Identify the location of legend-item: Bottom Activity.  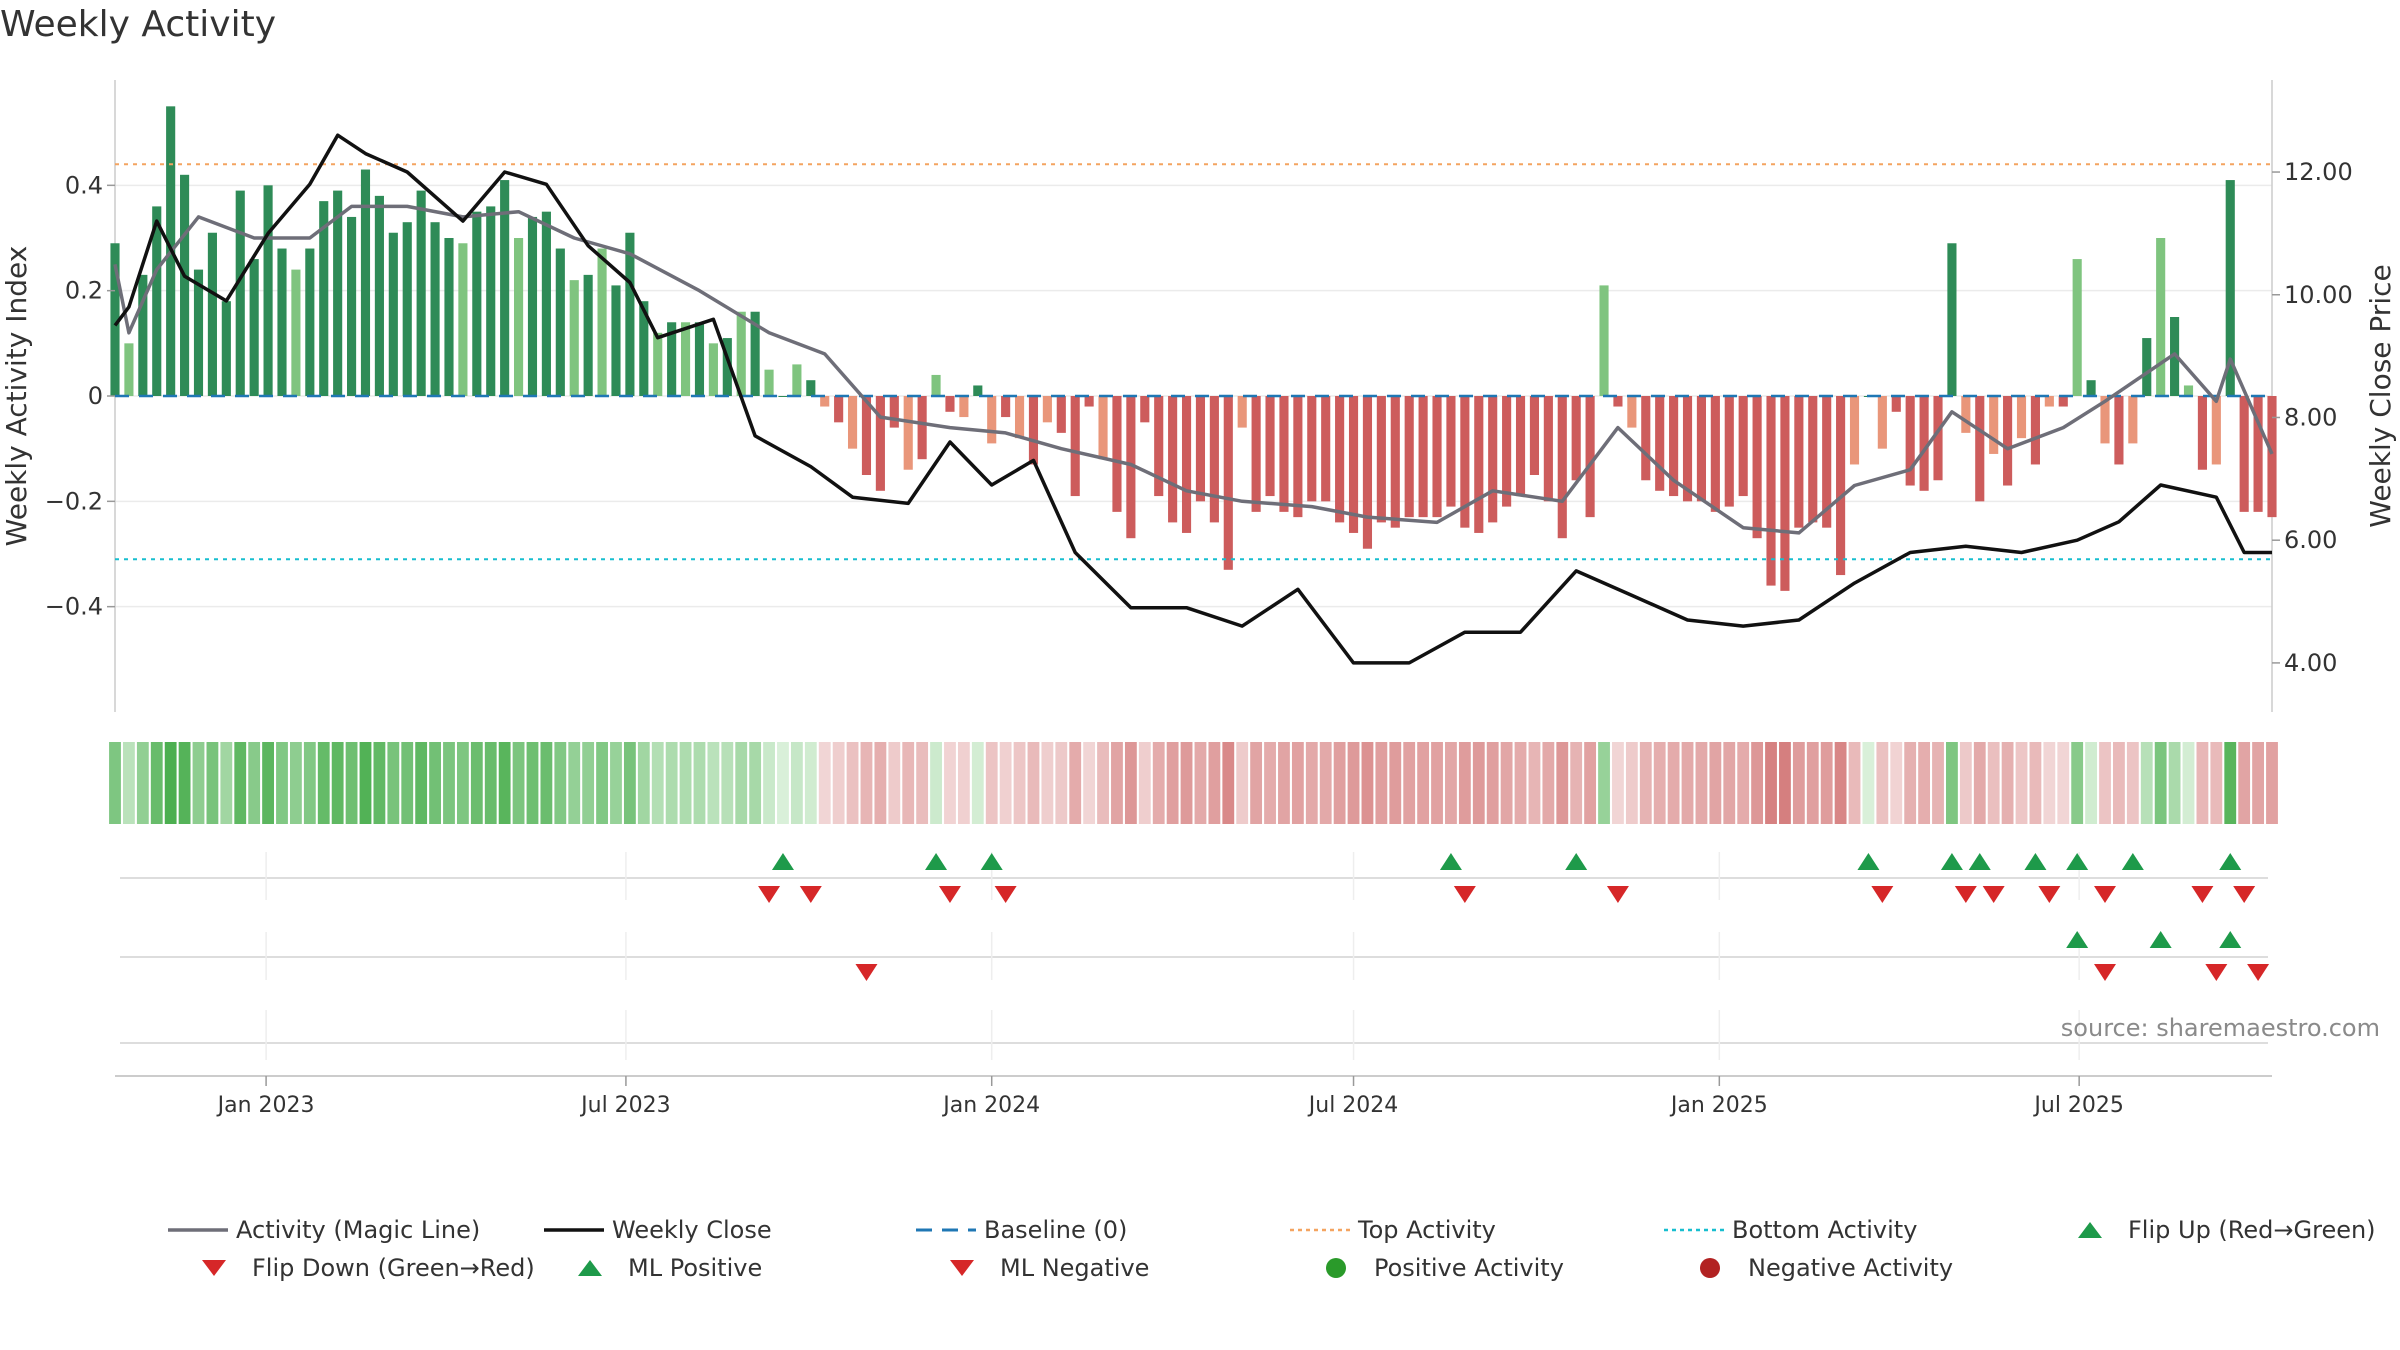
(1790, 1230).